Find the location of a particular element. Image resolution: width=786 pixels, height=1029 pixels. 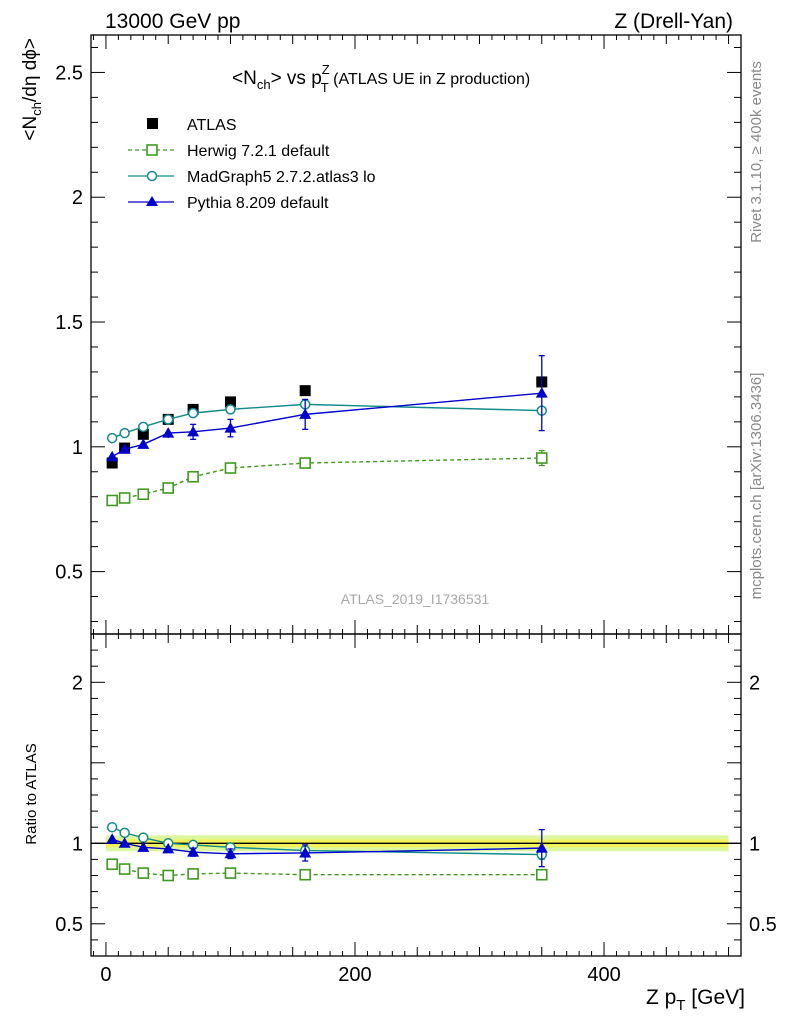

main-ytick-label: 0.5 is located at coordinates (69, 573).